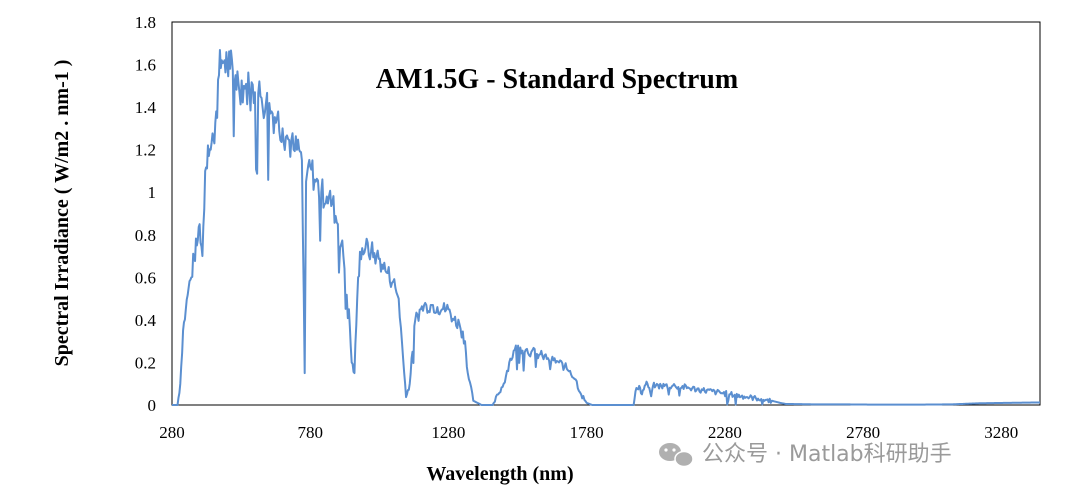 The image size is (1080, 495). Describe the element at coordinates (62, 213) in the screenshot. I see `y-axis-label: Spectral Irradiance ( W/m2 . nm-1 )` at that location.